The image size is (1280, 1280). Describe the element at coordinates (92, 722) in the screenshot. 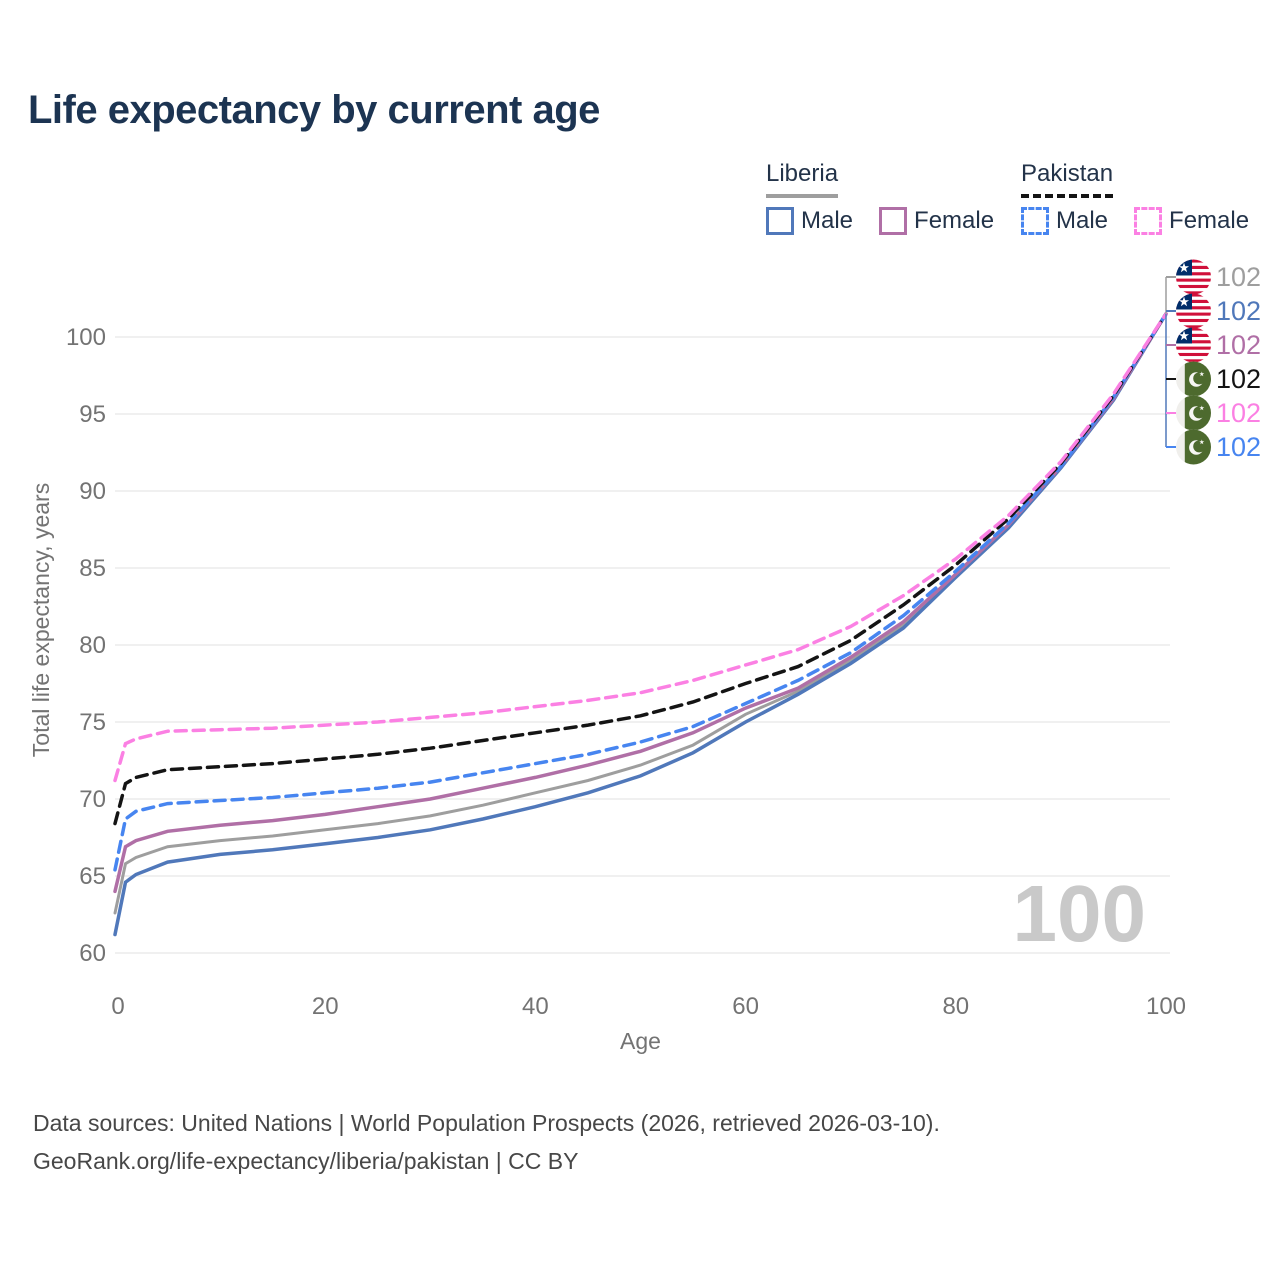

I see `y-tick-label-75: 75` at that location.